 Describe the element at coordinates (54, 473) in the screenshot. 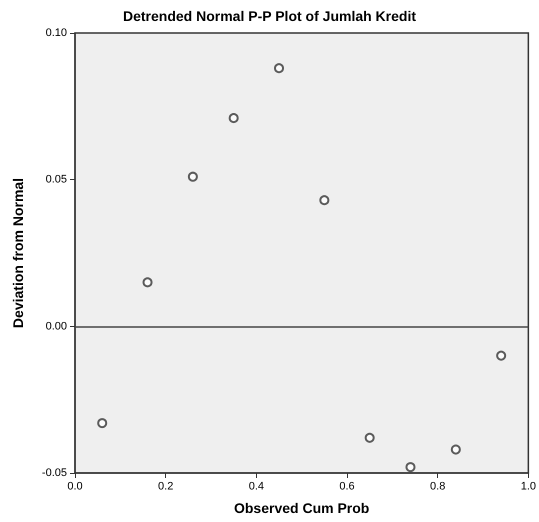

I see `y-tick-label: -0.05` at that location.